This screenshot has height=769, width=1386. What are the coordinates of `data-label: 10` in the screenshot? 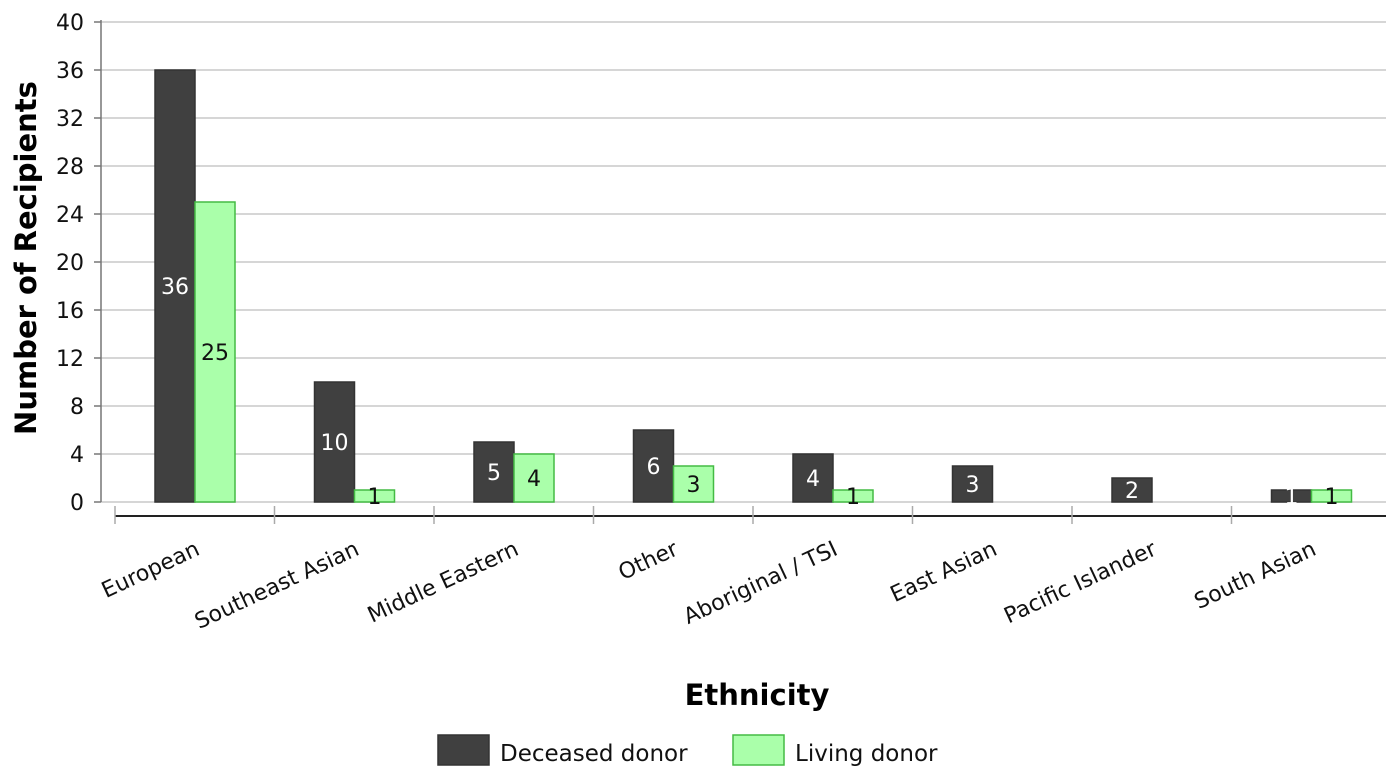 It's located at (335, 443).